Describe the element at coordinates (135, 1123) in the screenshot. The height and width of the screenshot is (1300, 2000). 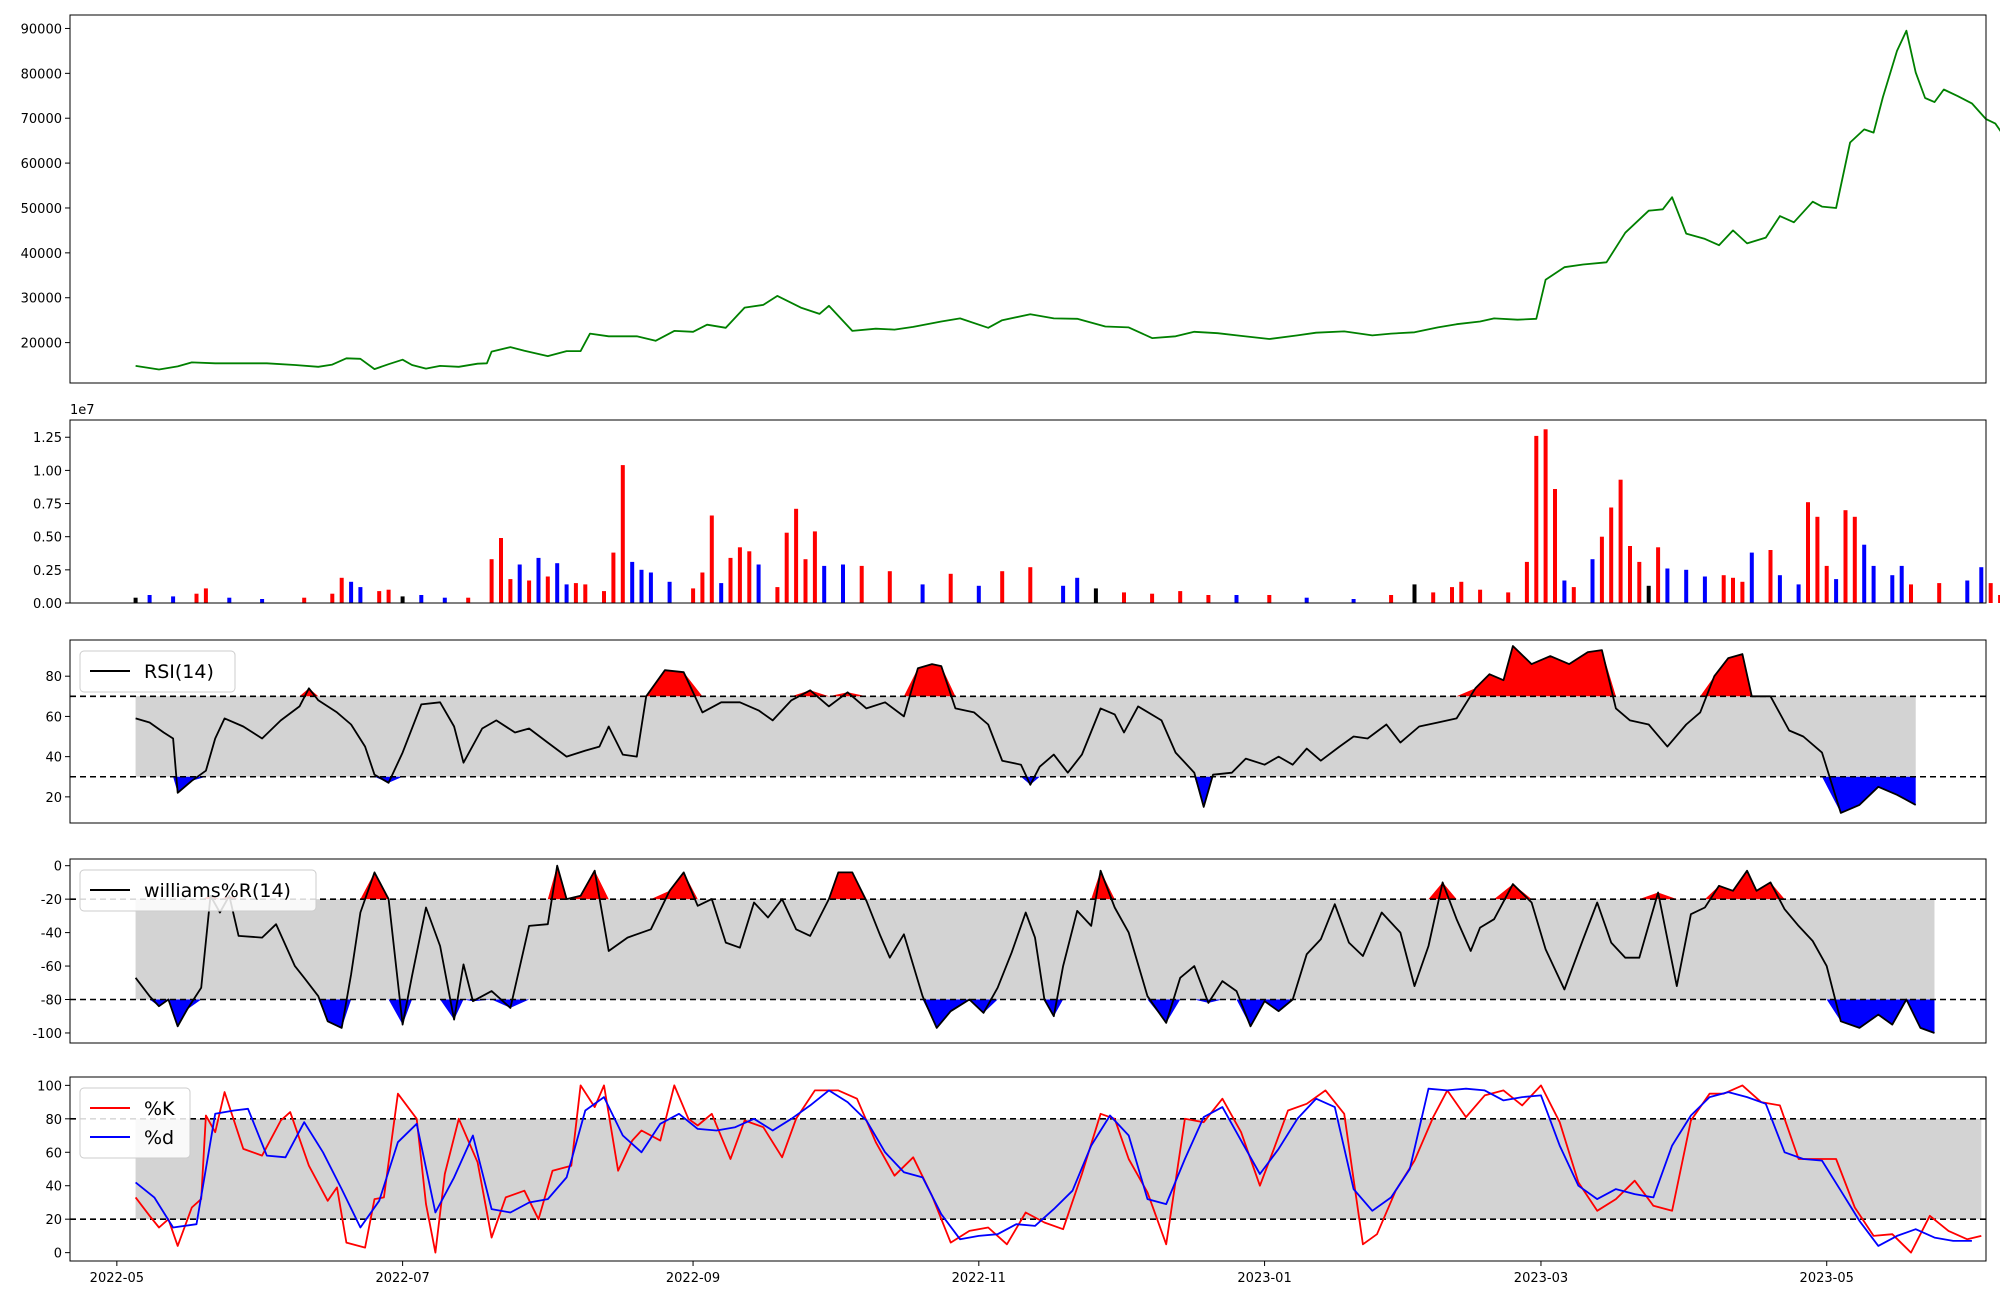
I see `stochastic-legend` at that location.